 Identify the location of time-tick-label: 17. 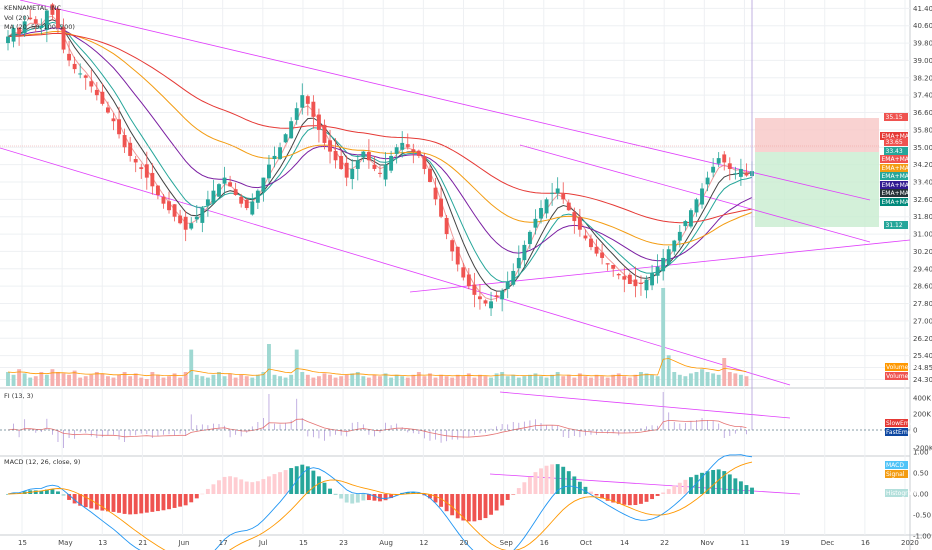
(223, 543).